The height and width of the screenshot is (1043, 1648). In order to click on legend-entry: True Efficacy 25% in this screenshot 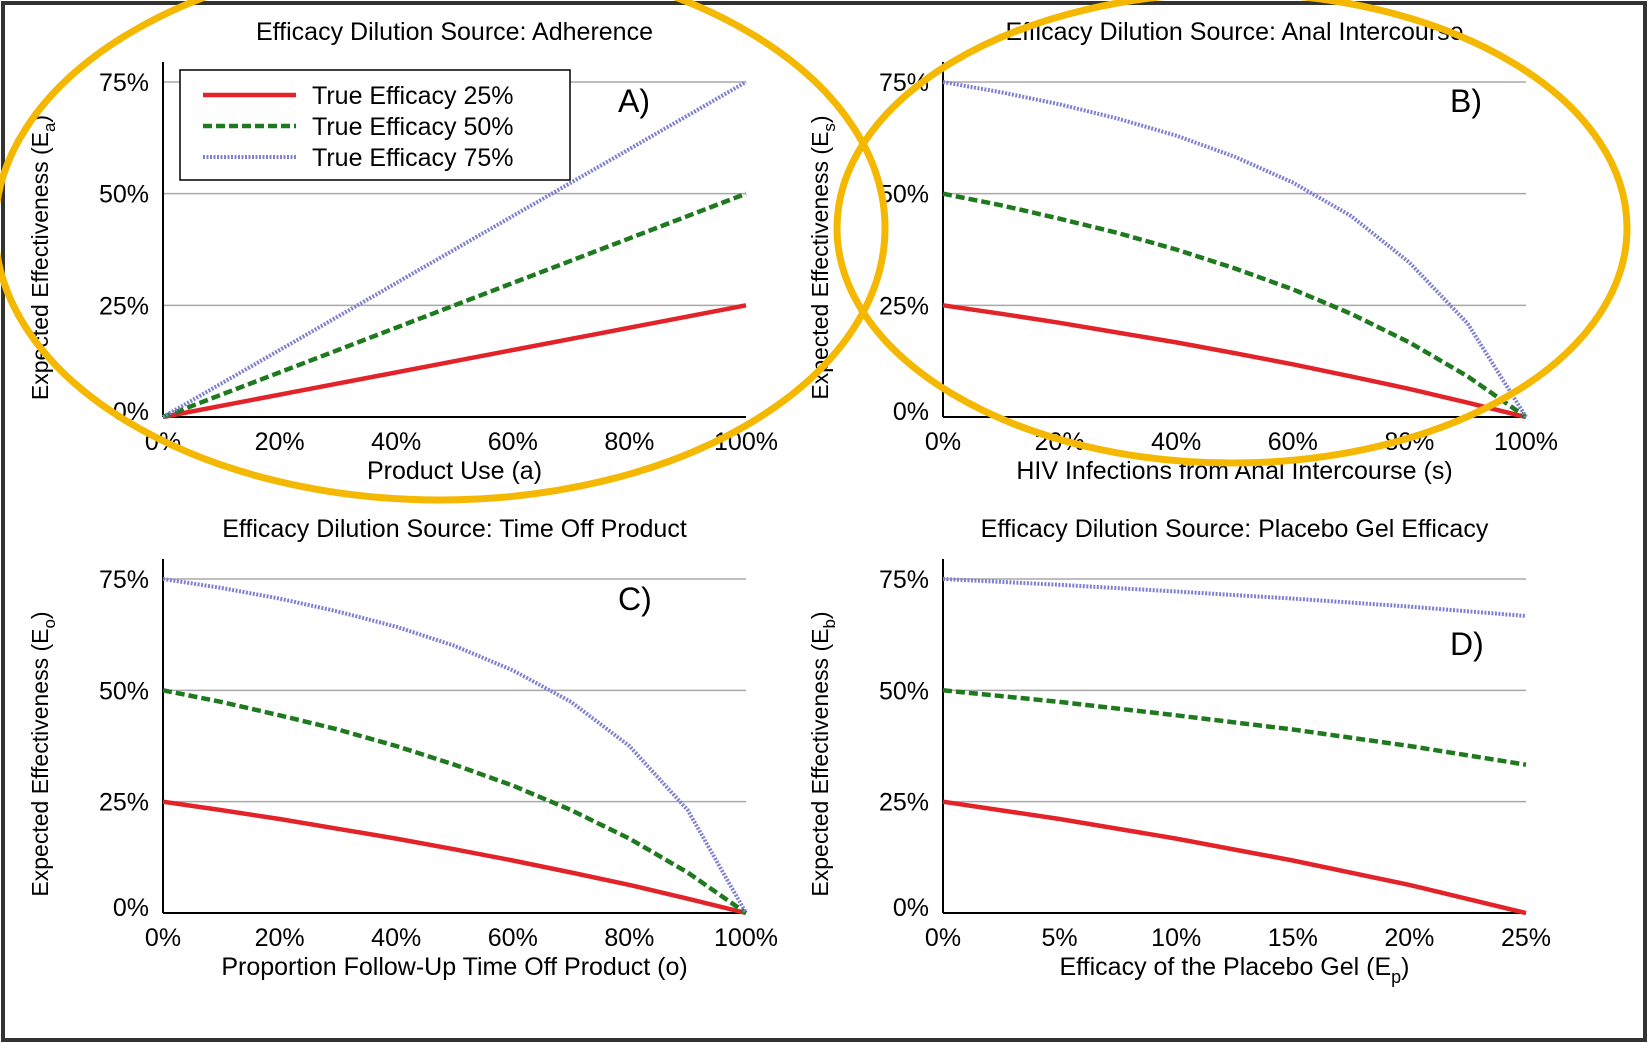, I will do `click(412, 96)`.